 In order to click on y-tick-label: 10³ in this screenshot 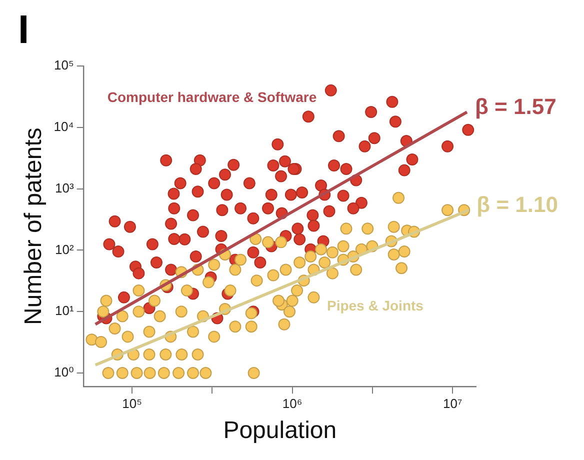, I will do `click(65, 188)`.